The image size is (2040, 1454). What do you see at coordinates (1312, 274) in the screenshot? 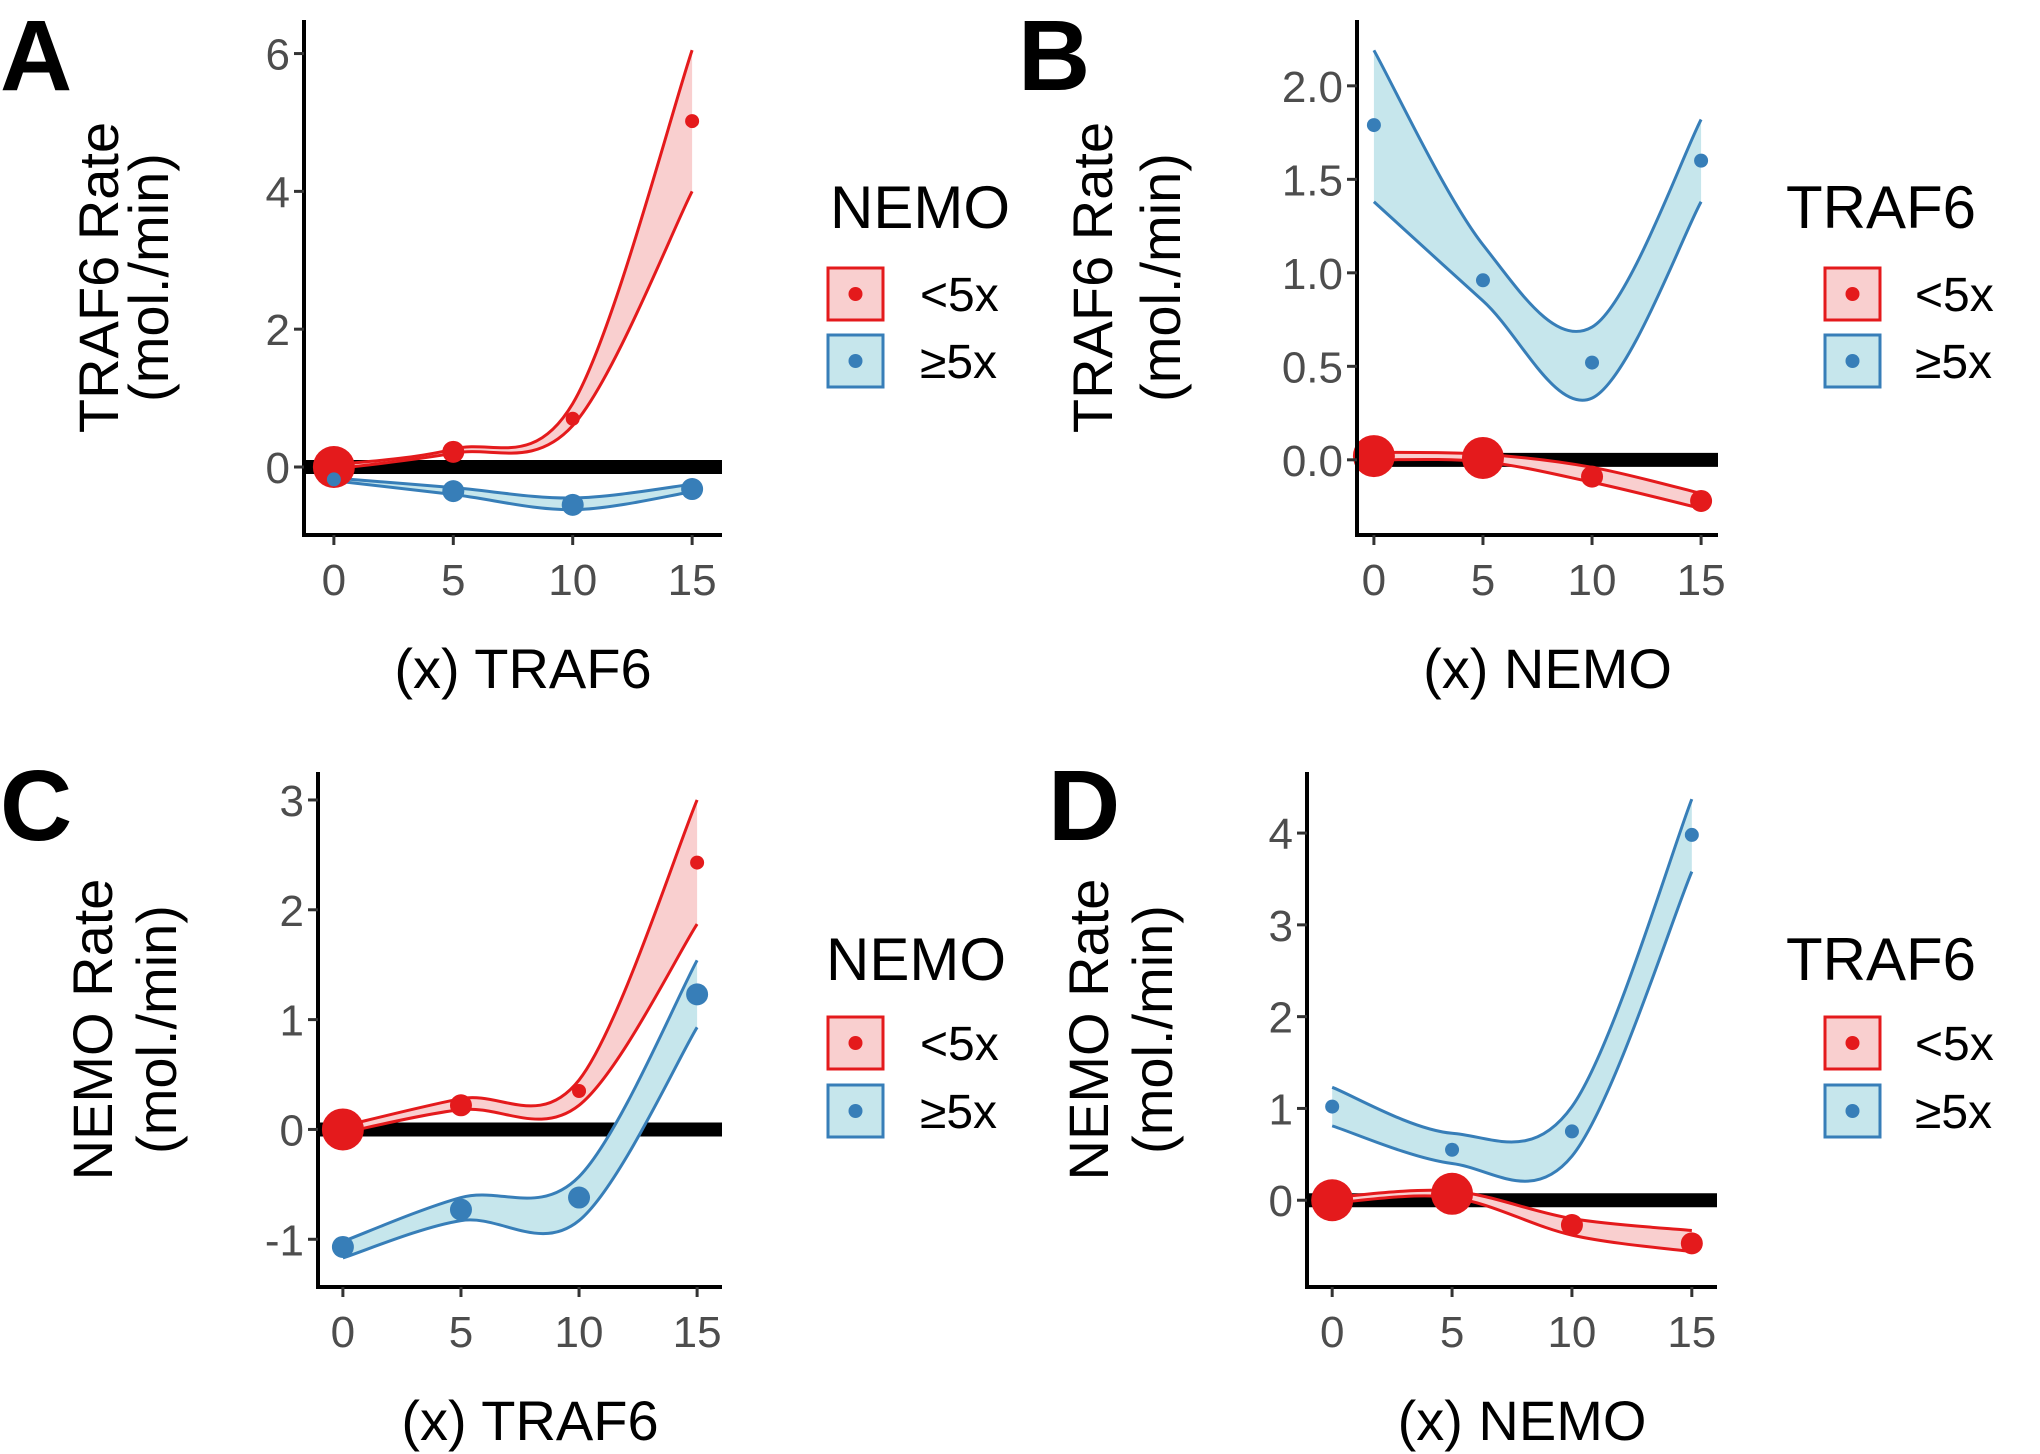
I see `y-tick-label: 1.0` at bounding box center [1312, 274].